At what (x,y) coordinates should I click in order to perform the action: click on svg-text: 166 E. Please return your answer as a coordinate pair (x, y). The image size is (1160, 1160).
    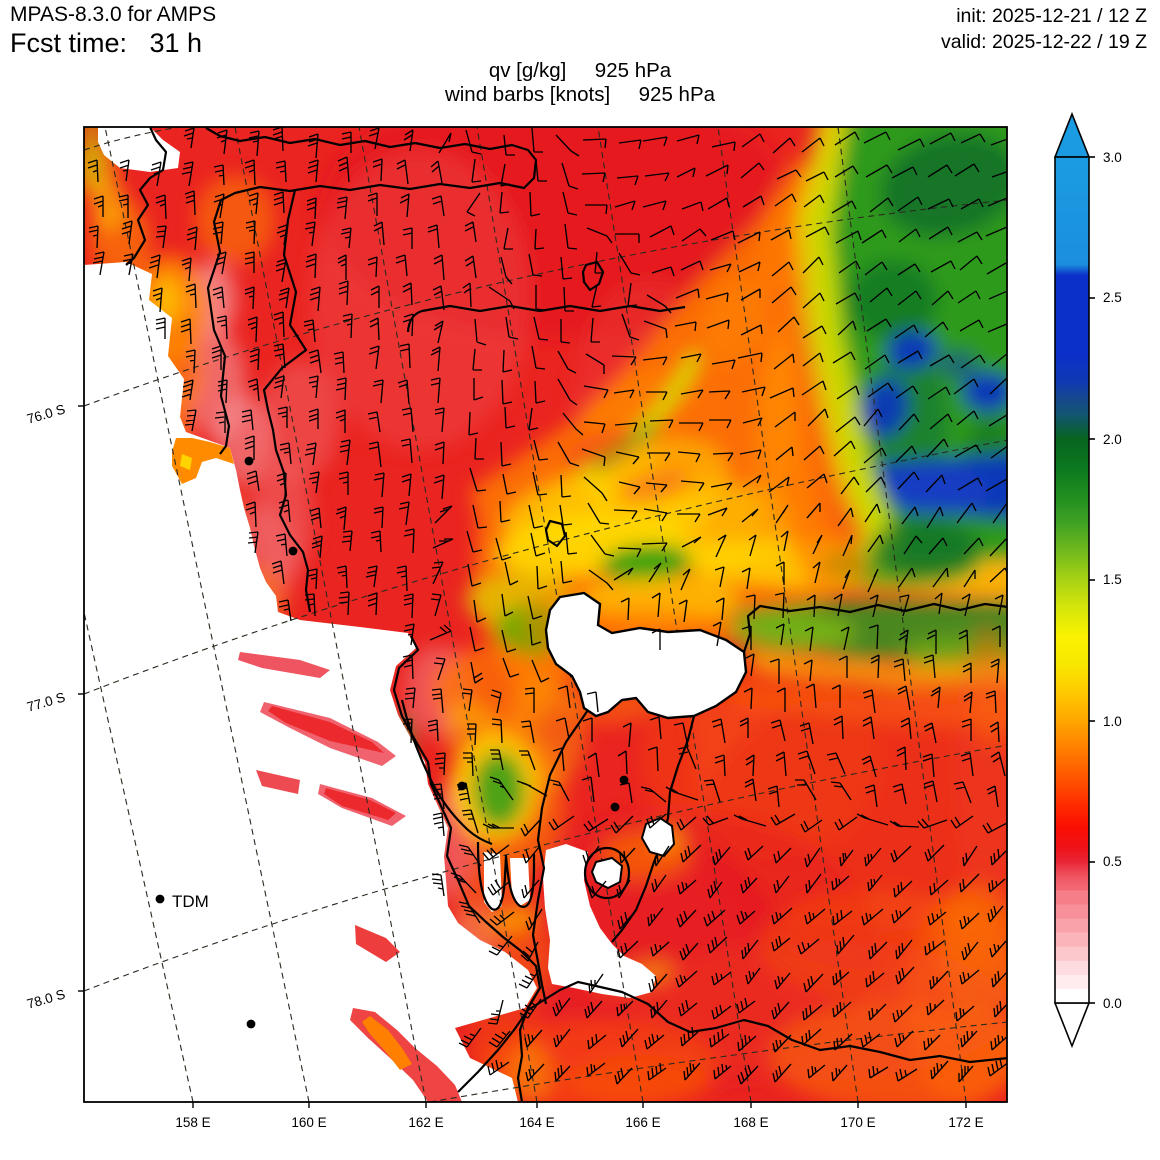
    Looking at the image, I should click on (642, 1122).